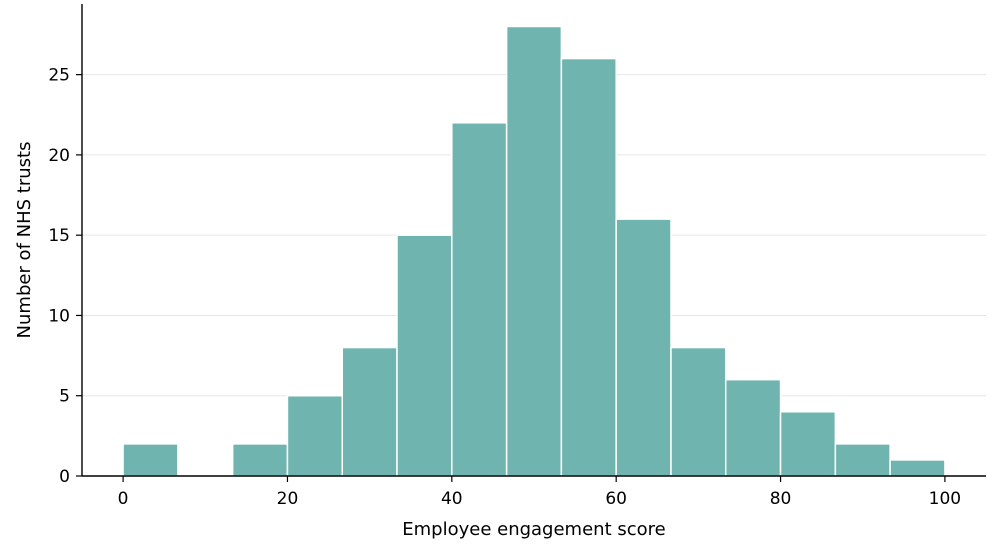 The height and width of the screenshot is (553, 1000). Describe the element at coordinates (288, 499) in the screenshot. I see `x-tick-label-20: 20` at that location.